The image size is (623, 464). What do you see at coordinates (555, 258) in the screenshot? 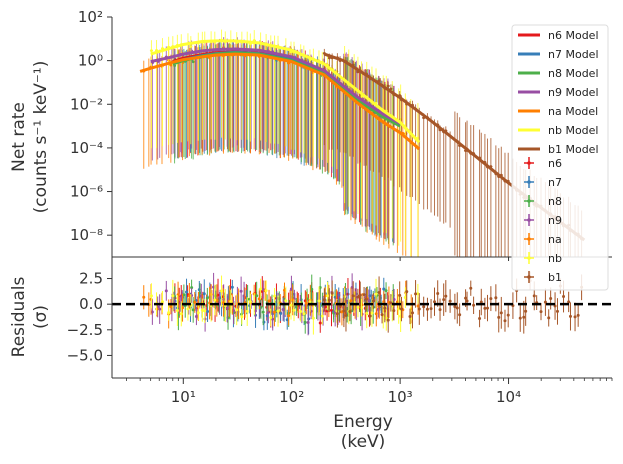
I see `legend-data-label: nb` at bounding box center [555, 258].